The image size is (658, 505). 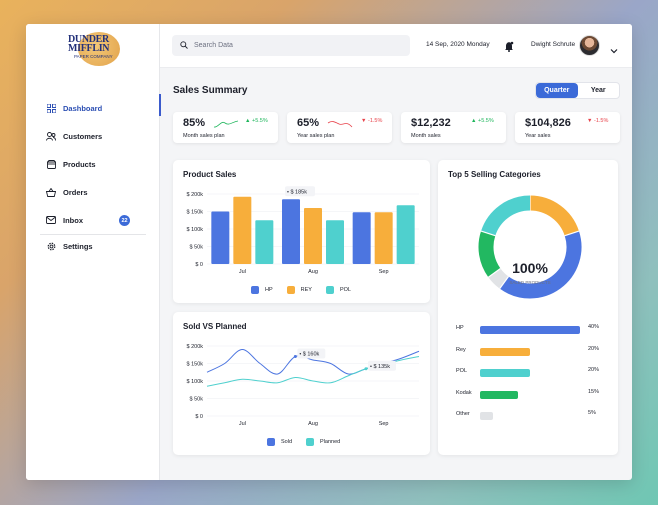 What do you see at coordinates (291, 231) in the screenshot?
I see `bar-hp` at bounding box center [291, 231].